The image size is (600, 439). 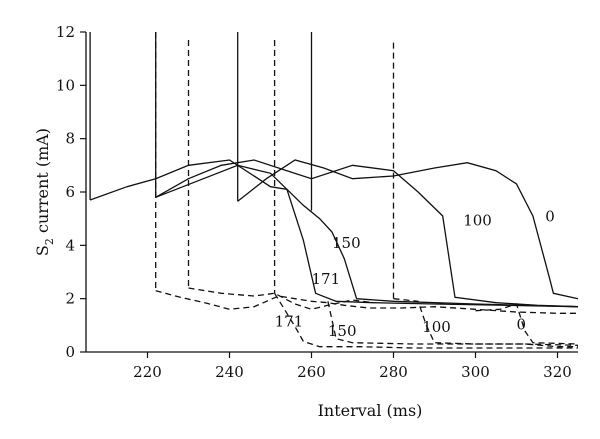 What do you see at coordinates (42, 183) in the screenshot?
I see `y-axis-title-rest: current (mA)` at bounding box center [42, 183].